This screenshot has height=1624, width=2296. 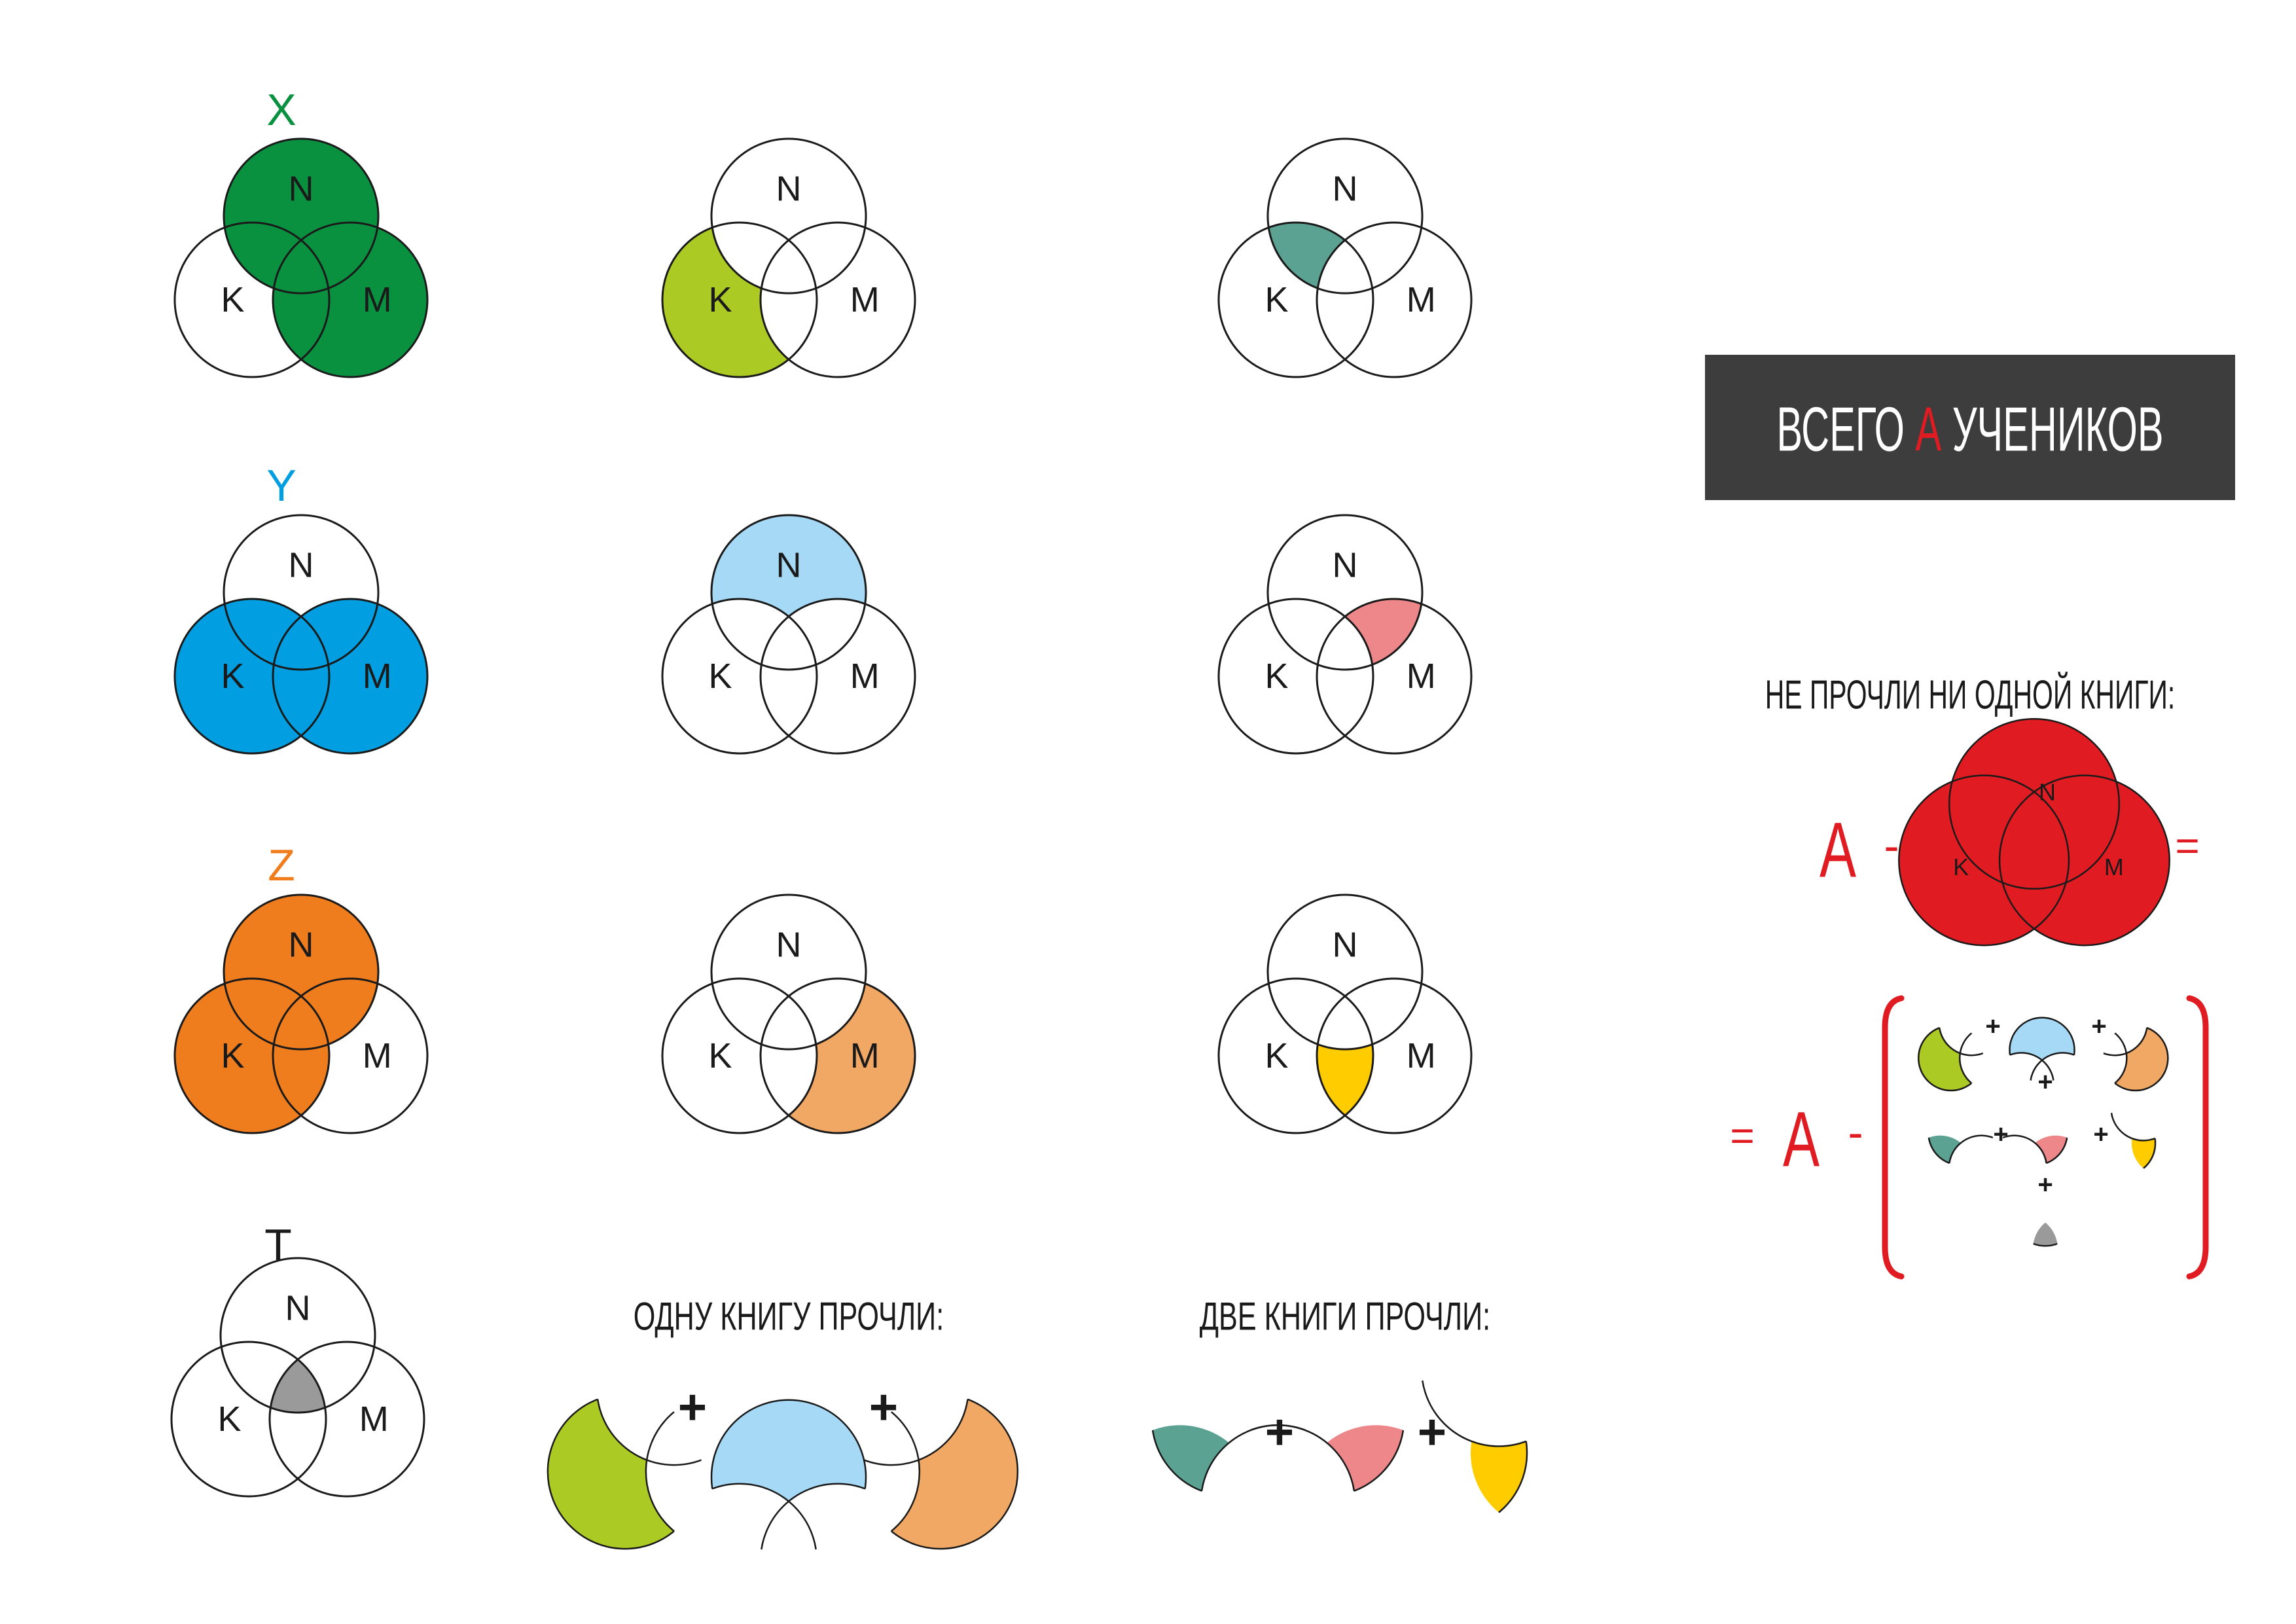 I want to click on formula-var-a-2: A, so click(x=1801, y=1139).